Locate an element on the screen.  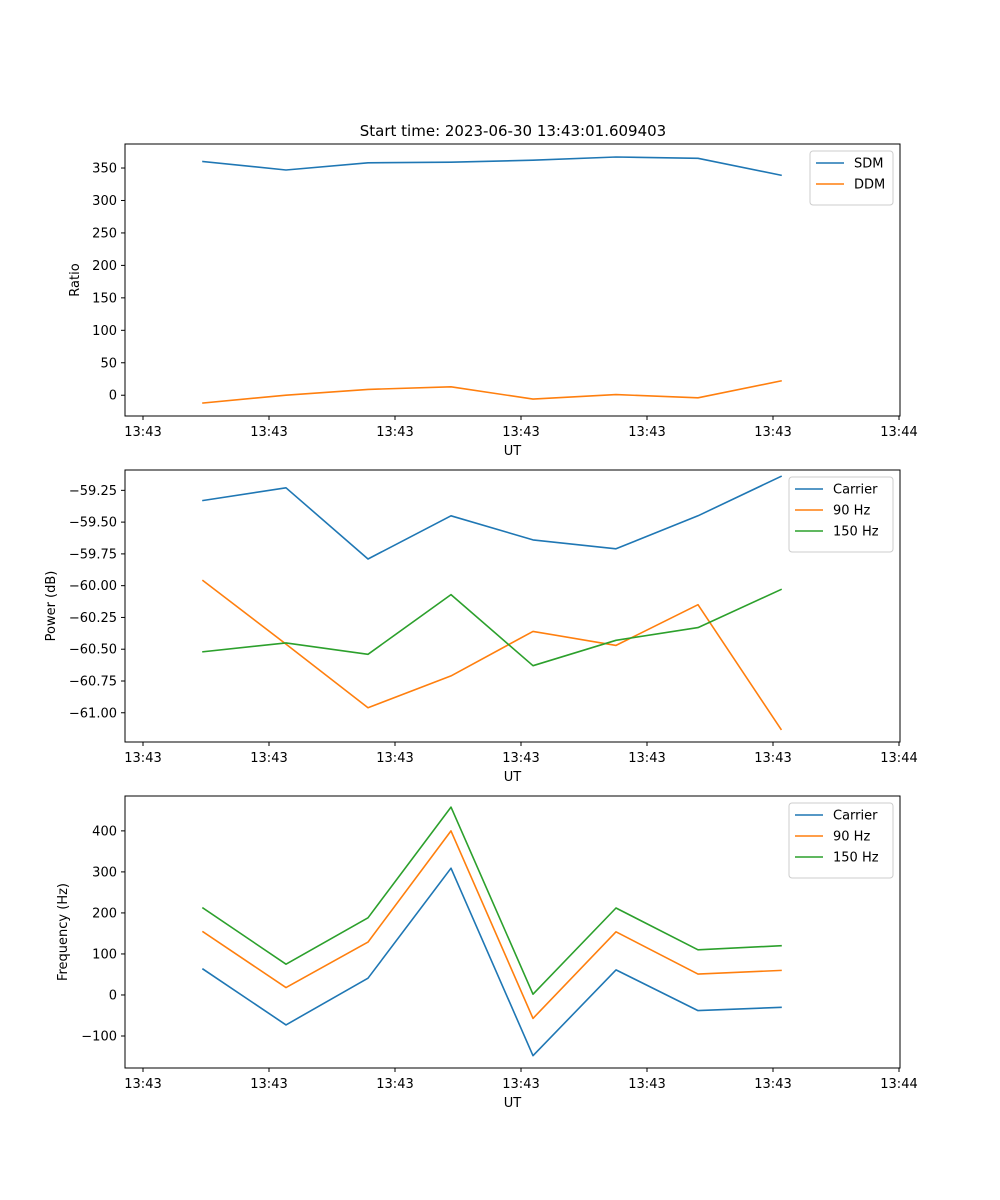
legend: SDM DDM is located at coordinates (851, 178).